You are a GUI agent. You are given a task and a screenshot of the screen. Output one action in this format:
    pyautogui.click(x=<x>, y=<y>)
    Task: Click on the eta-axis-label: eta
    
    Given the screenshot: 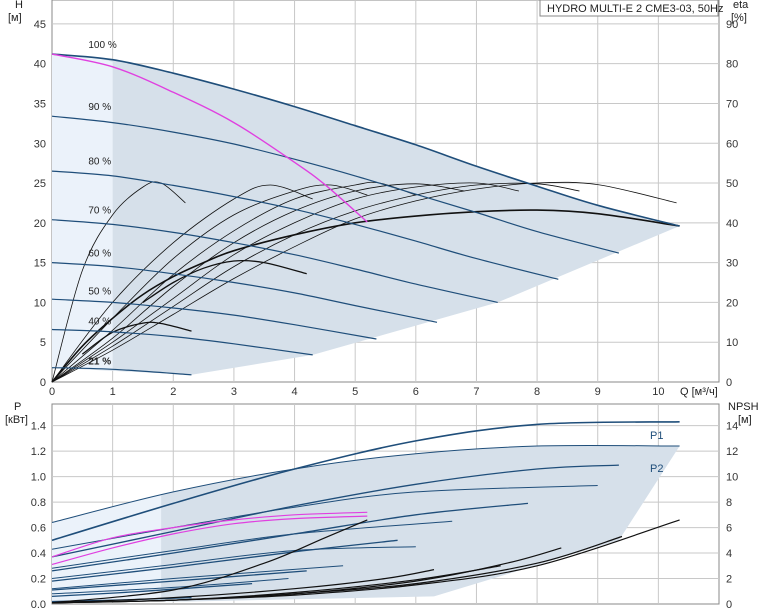 What is the action you would take?
    pyautogui.click(x=741, y=5)
    